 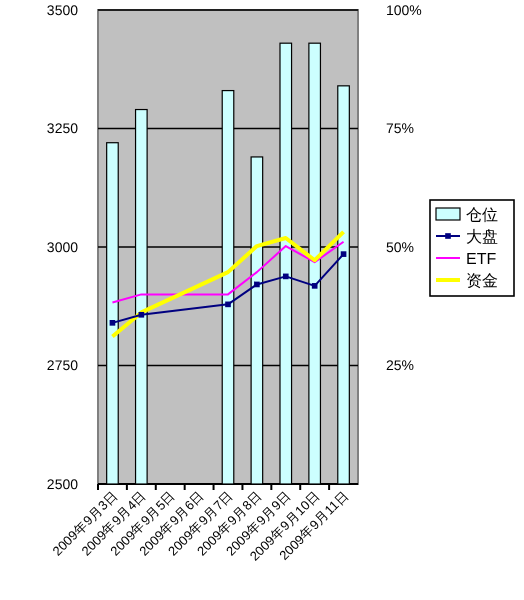 I want to click on legend-label: 资金, so click(x=482, y=280).